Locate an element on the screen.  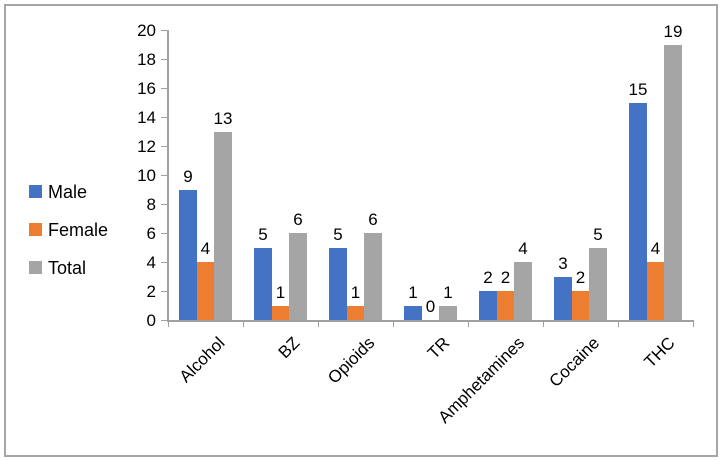
value-label-female-tr: 0 is located at coordinates (430, 306).